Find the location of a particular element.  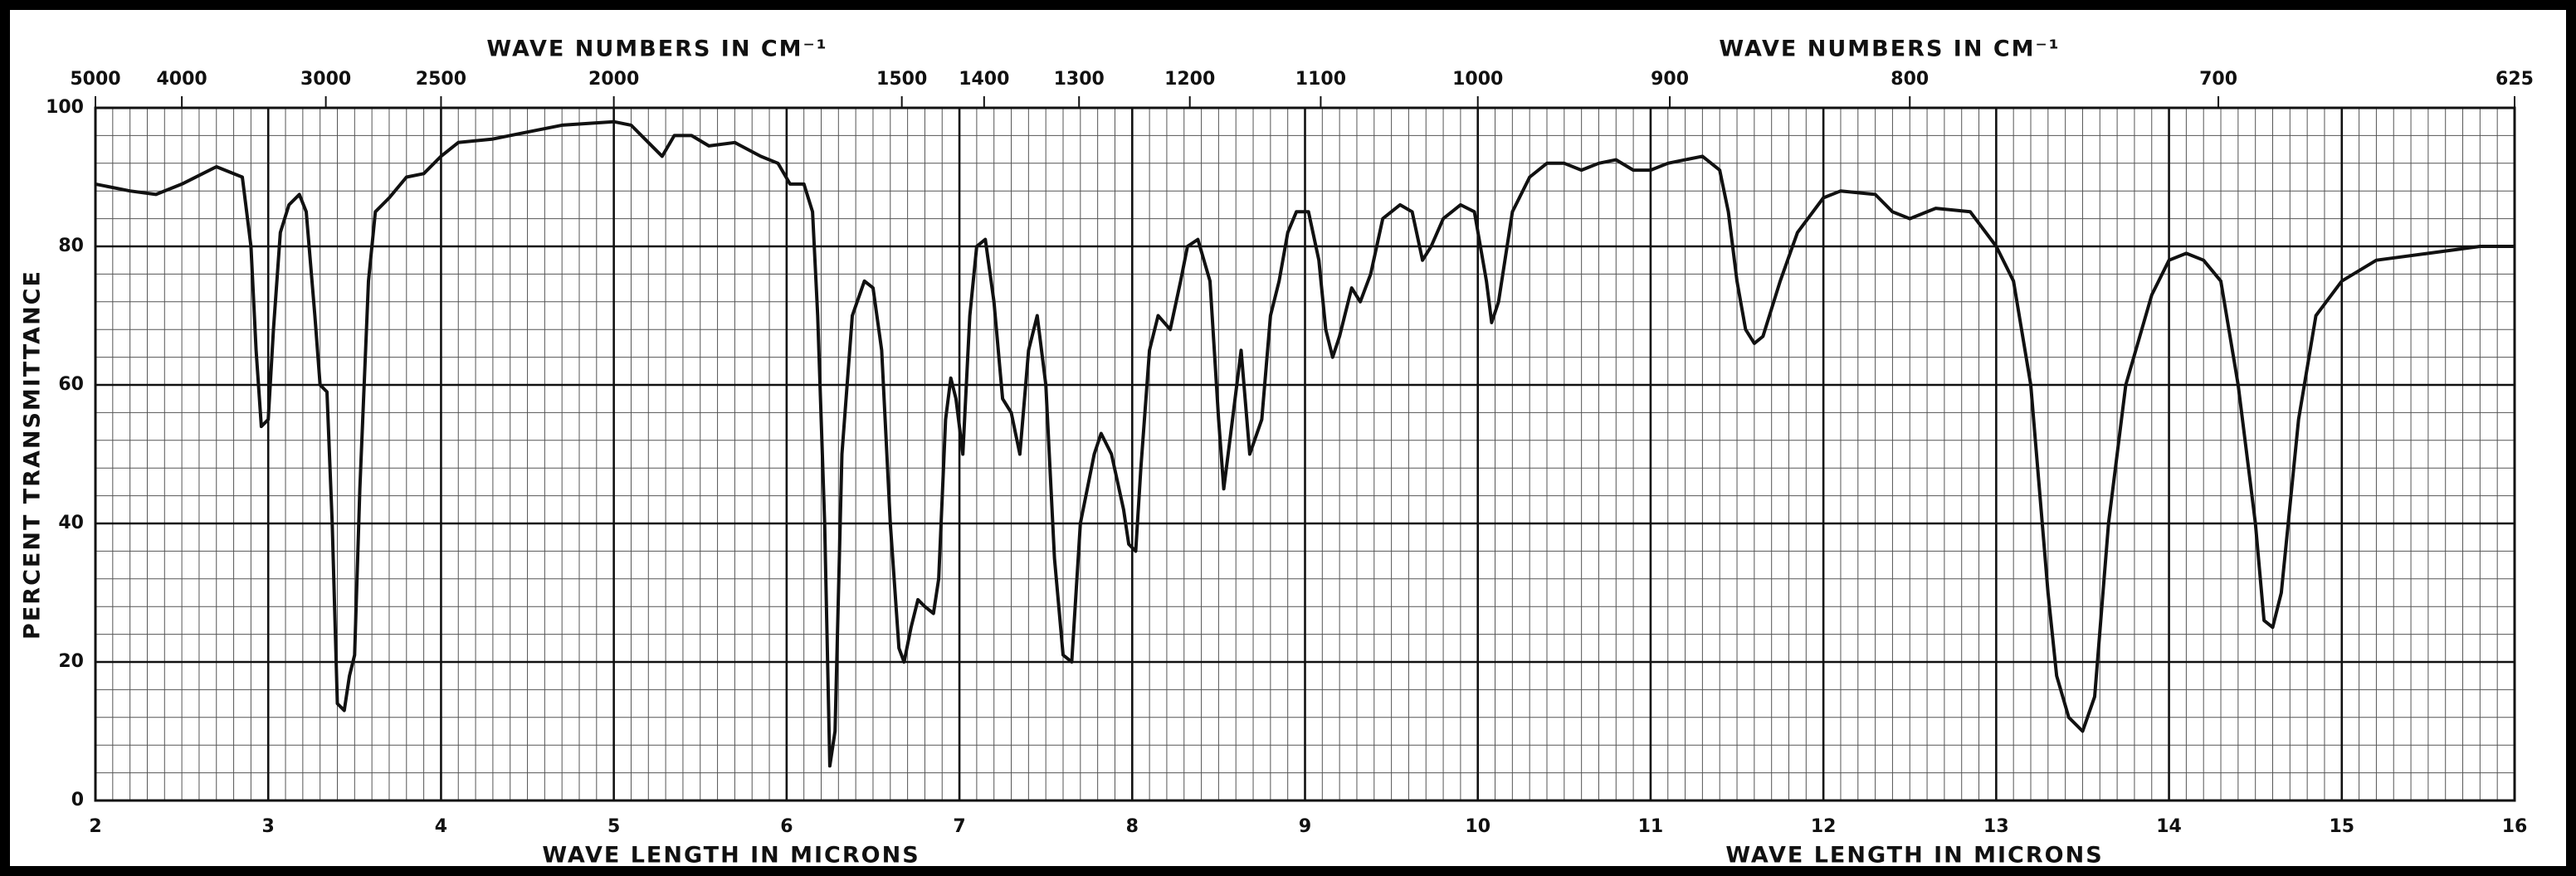

y-axis-label: PERCENT TRANSMITTANCE is located at coordinates (33, 455).